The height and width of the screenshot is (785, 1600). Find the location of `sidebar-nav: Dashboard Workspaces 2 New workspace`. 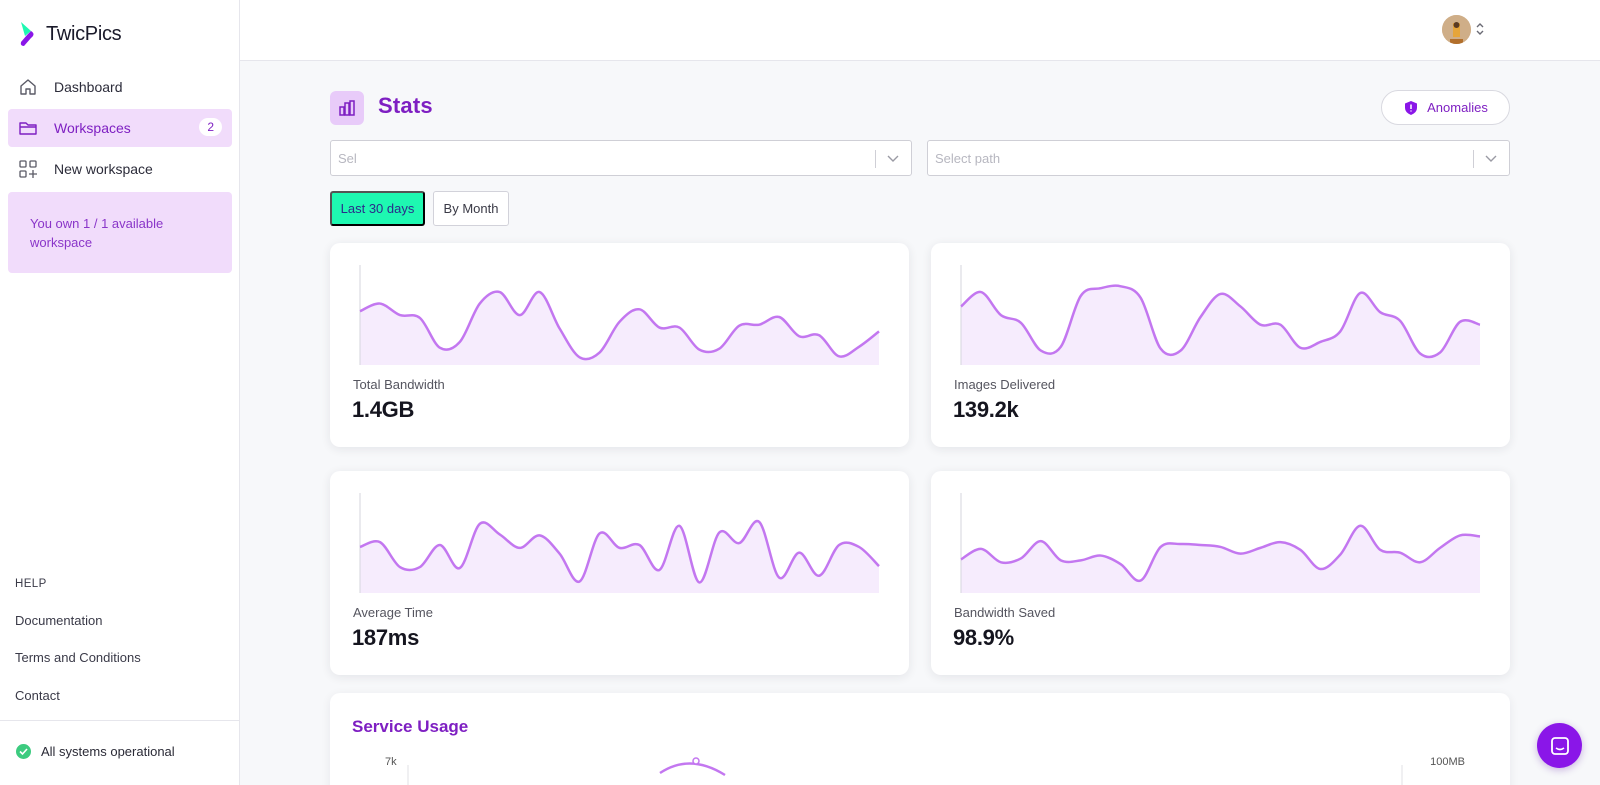

sidebar-nav: Dashboard Workspaces 2 New workspace is located at coordinates (120, 129).